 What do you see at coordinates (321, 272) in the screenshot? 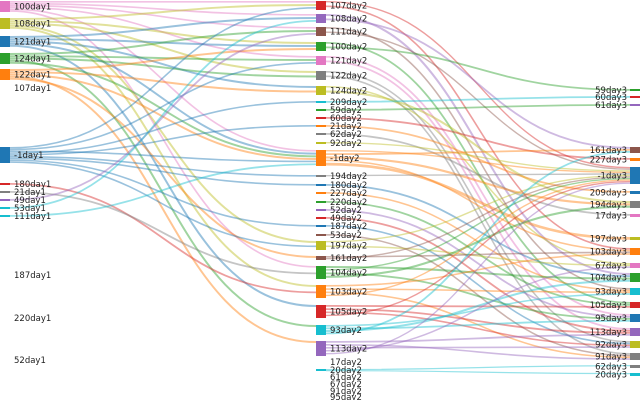
I see `node-104day2` at bounding box center [321, 272].